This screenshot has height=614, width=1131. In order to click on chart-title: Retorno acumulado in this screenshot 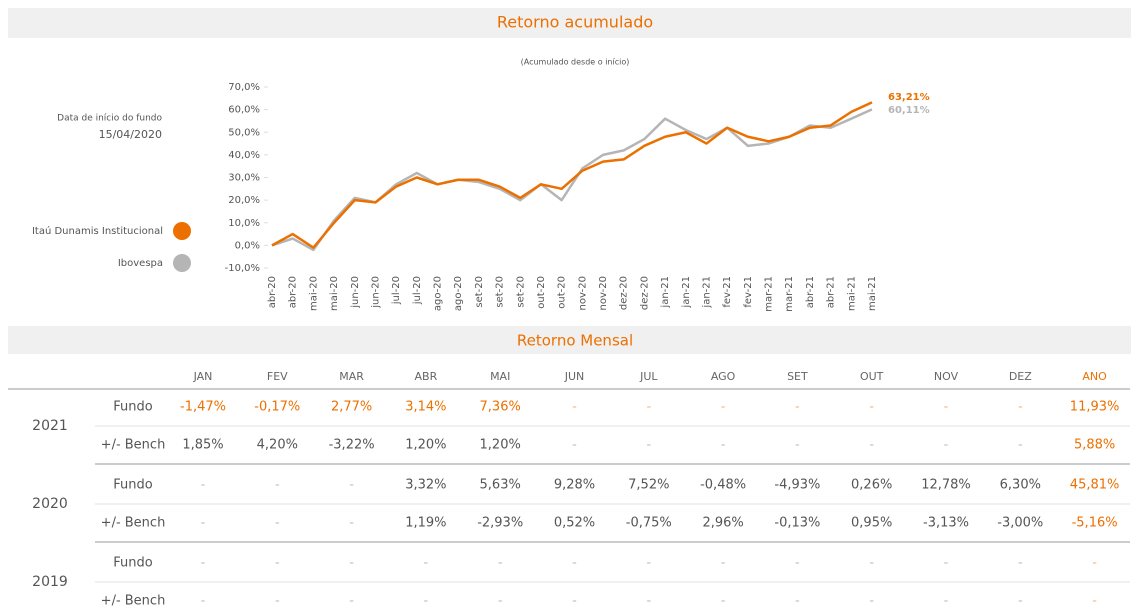, I will do `click(575, 22)`.